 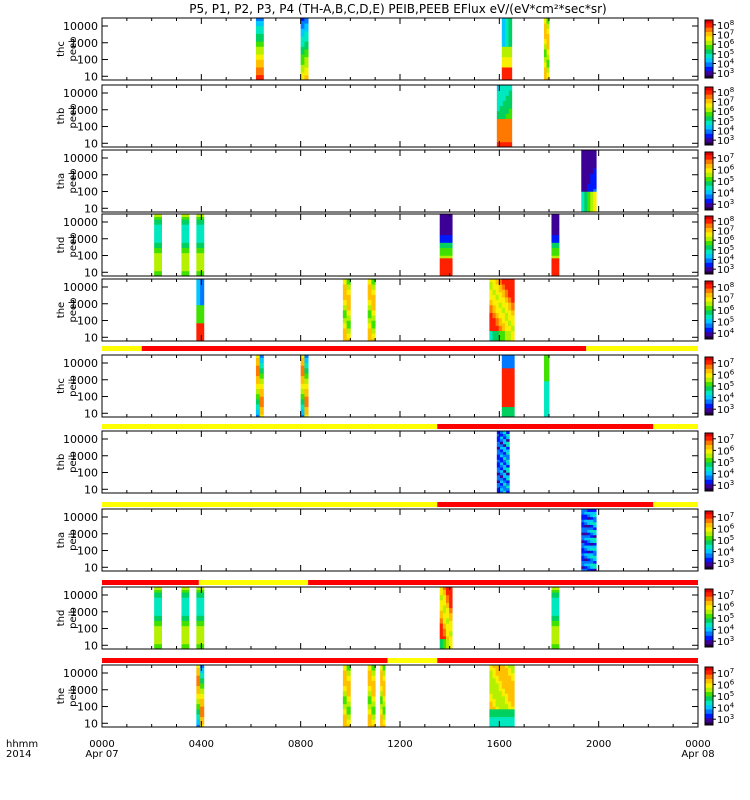 I want to click on y-tick-label: 10, so click(x=91, y=413).